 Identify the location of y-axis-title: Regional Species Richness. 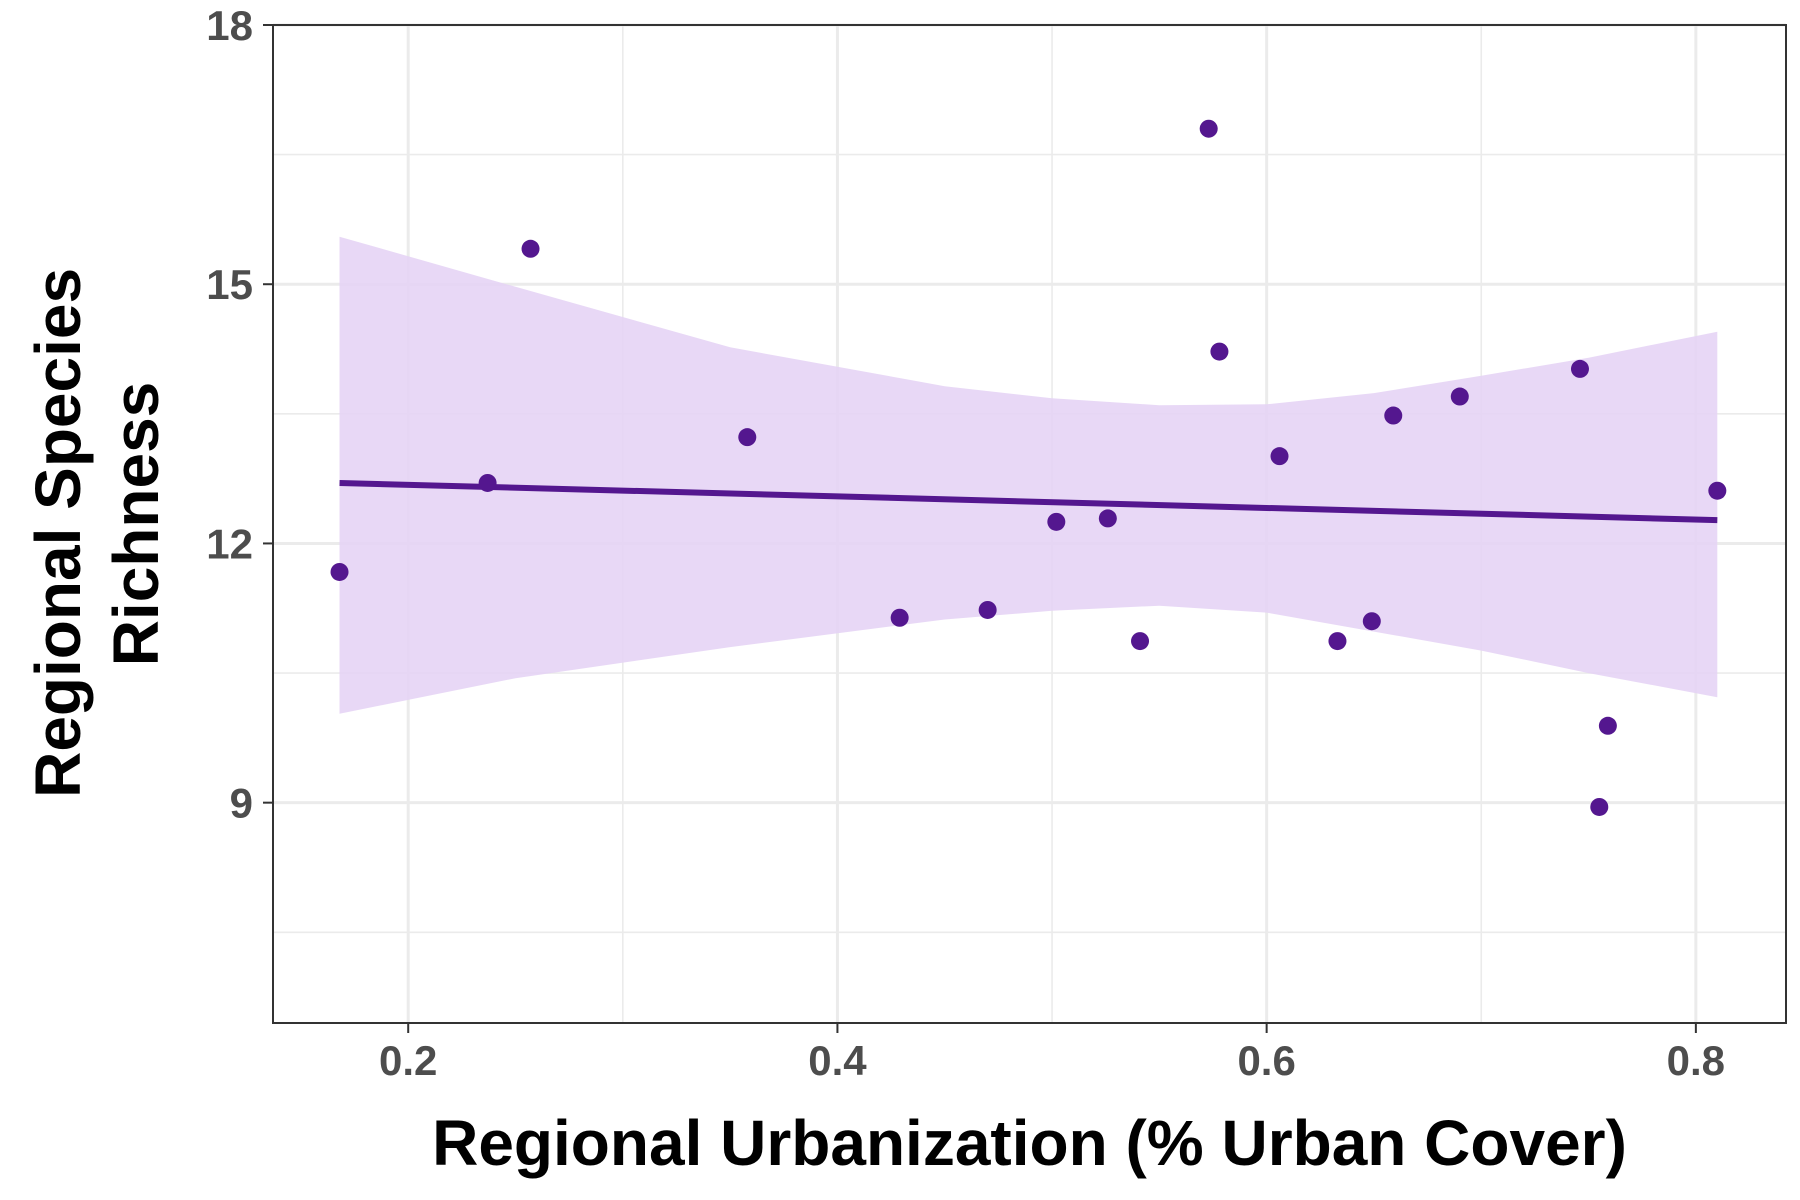
(97, 524).